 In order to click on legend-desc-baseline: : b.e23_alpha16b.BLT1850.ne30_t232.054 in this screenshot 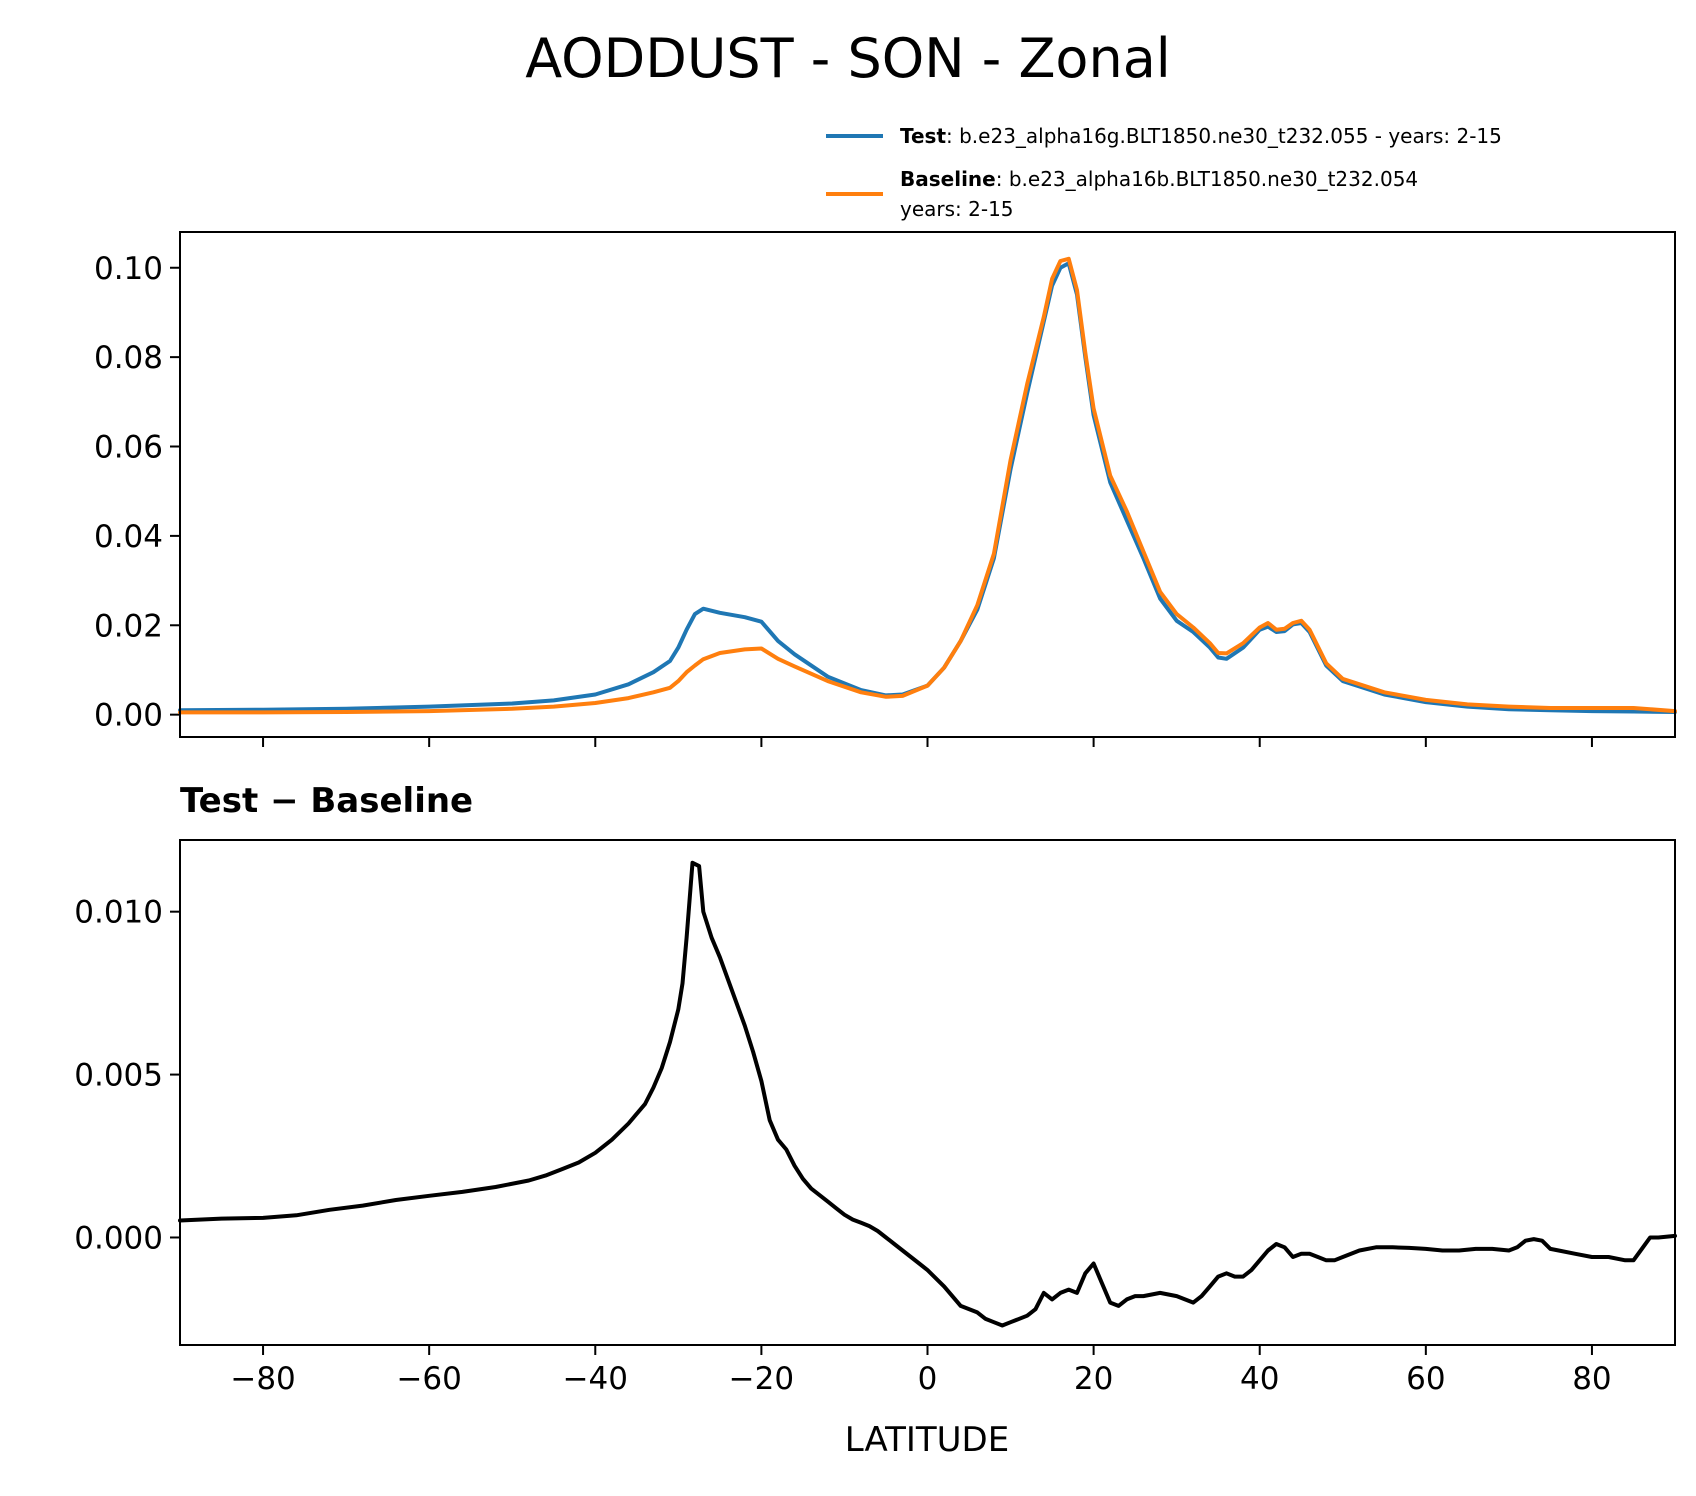, I will do `click(1207, 179)`.